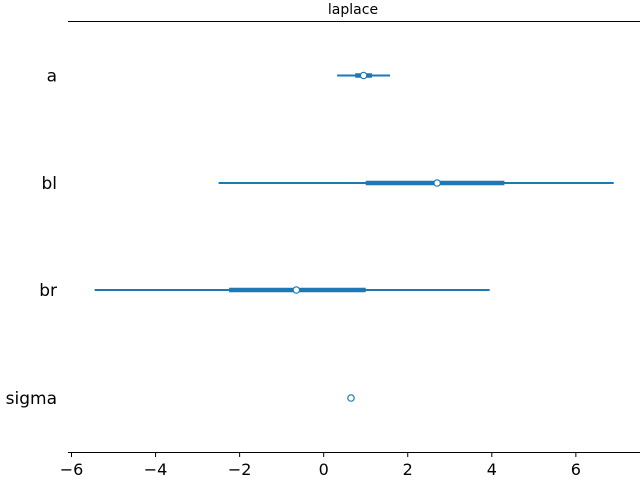 This screenshot has height=480, width=640. Describe the element at coordinates (408, 469) in the screenshot. I see `x-tick-label-4: 2` at that location.